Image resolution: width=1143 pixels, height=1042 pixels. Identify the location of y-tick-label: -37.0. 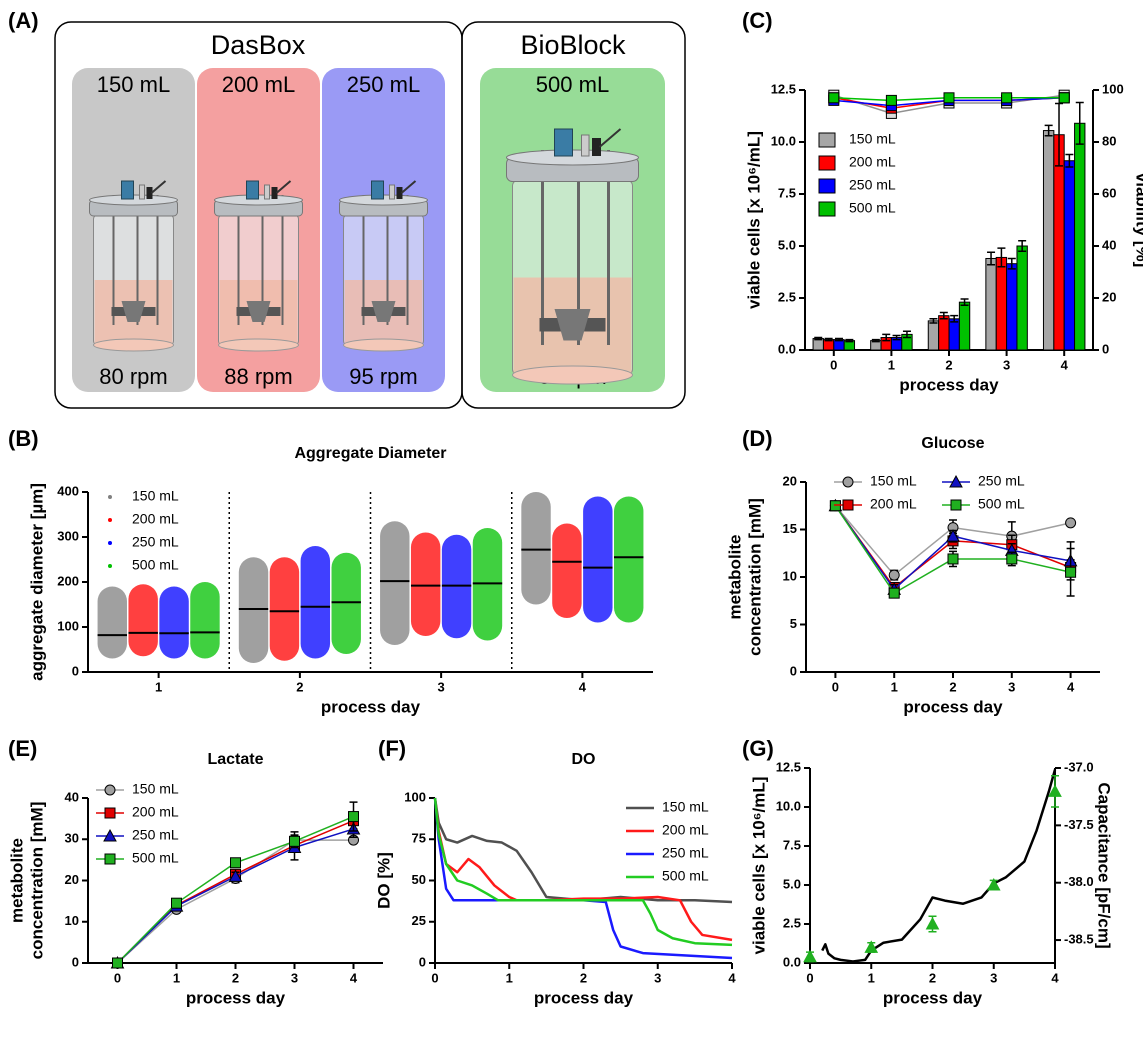
(1079, 766).